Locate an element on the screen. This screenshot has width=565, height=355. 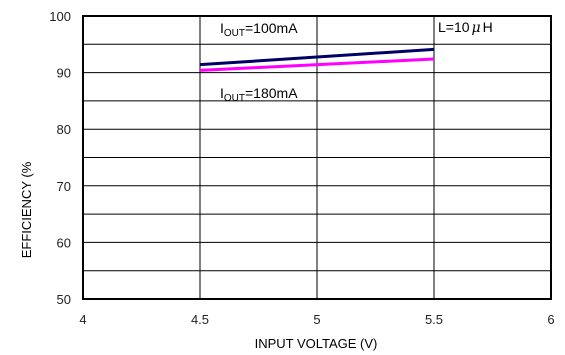
x-tick-label: 5 is located at coordinates (316, 319).